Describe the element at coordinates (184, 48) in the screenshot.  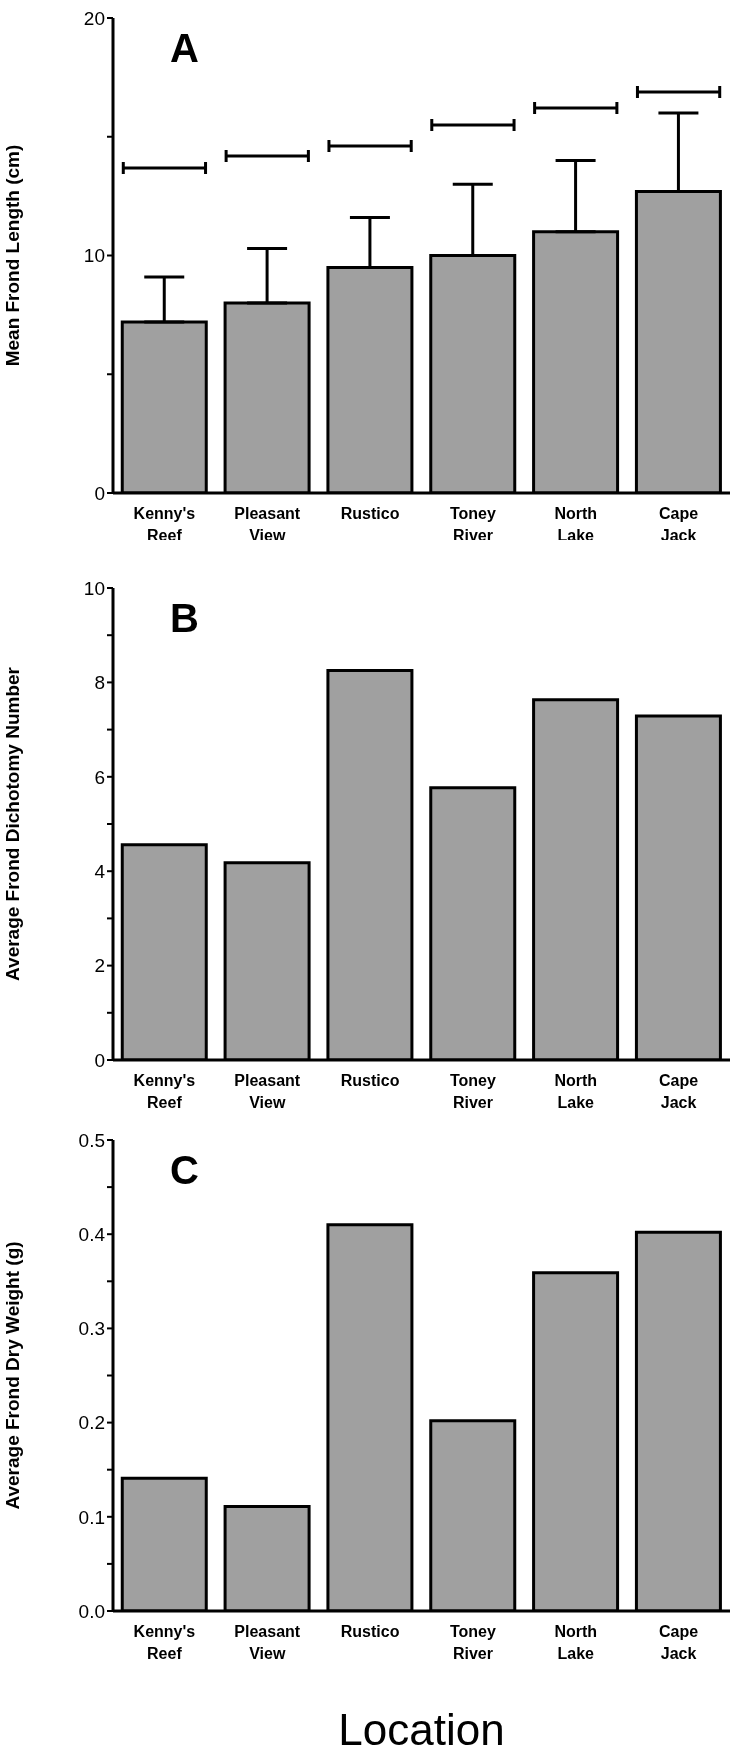
I see `chart-title: A` at that location.